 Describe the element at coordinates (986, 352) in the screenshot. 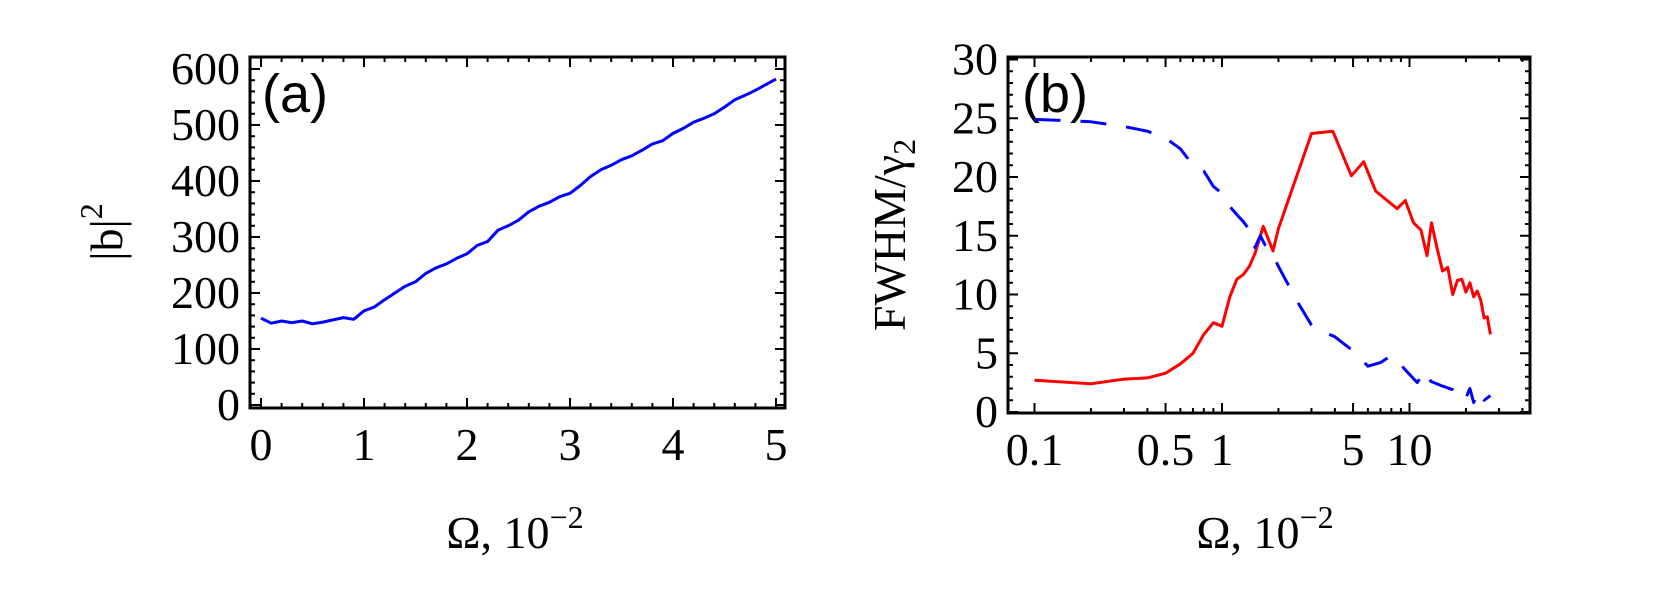

I see `panel-b-ytick-label: 5` at that location.